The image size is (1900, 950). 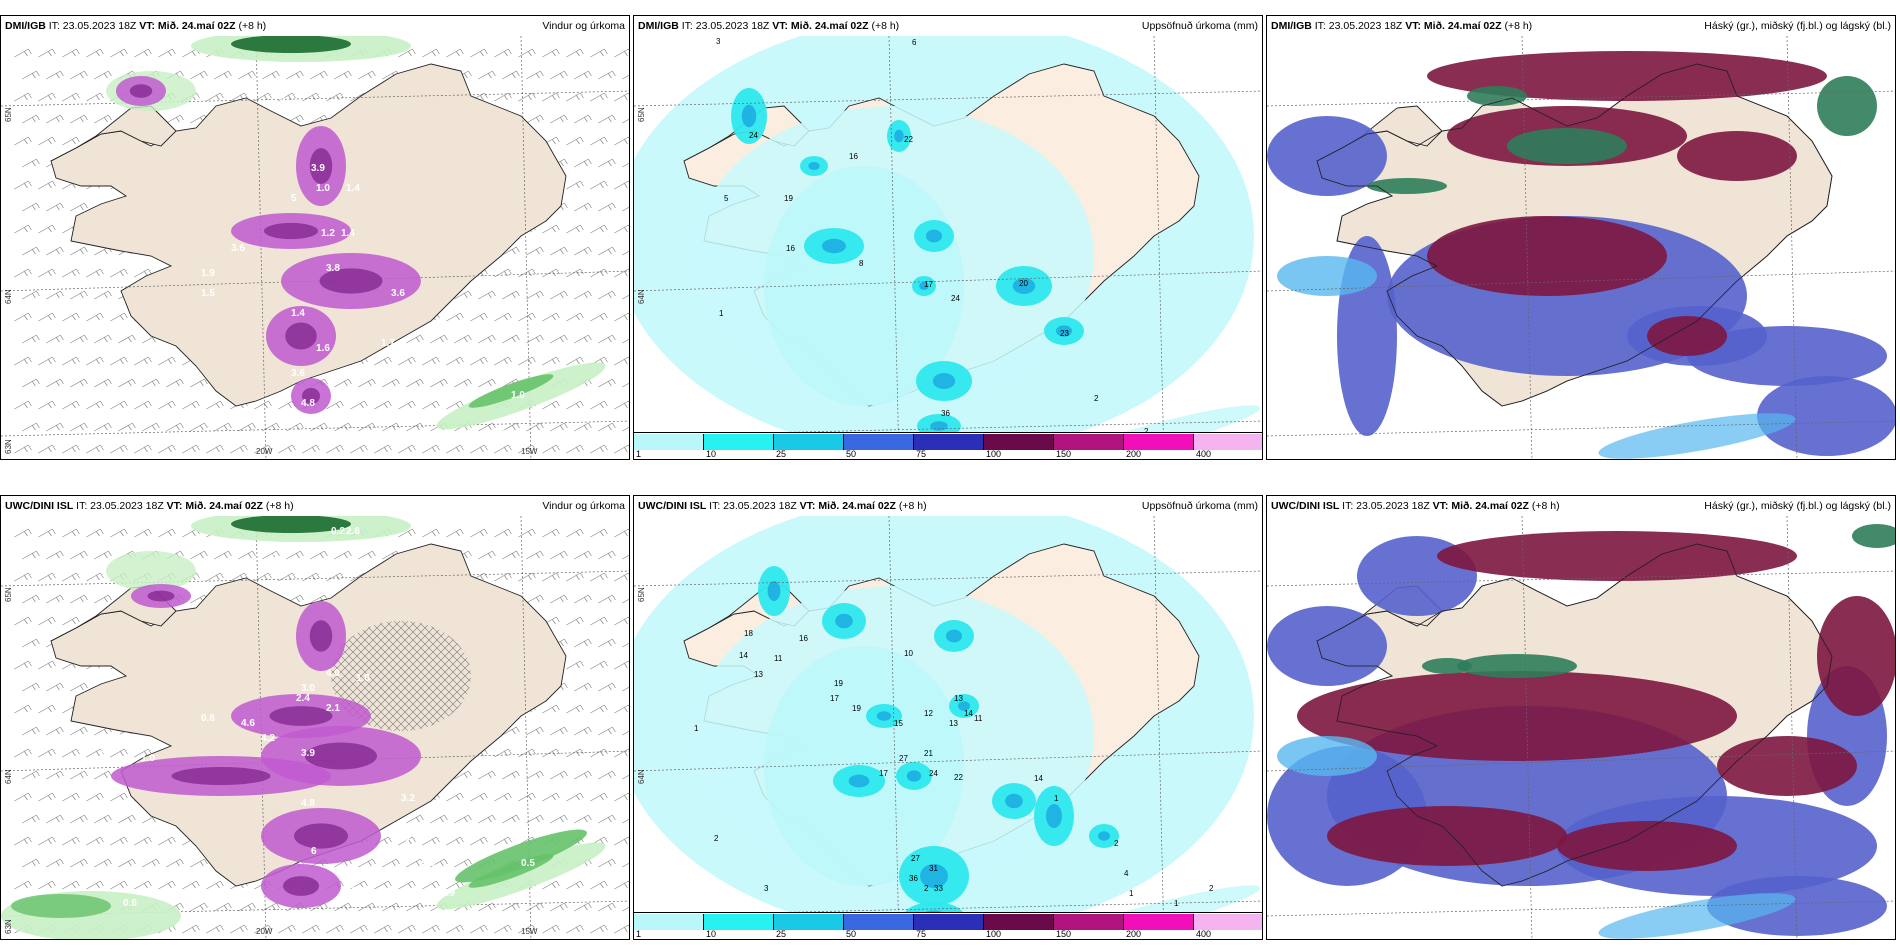 I want to click on value-label: 4.6, so click(x=248, y=723).